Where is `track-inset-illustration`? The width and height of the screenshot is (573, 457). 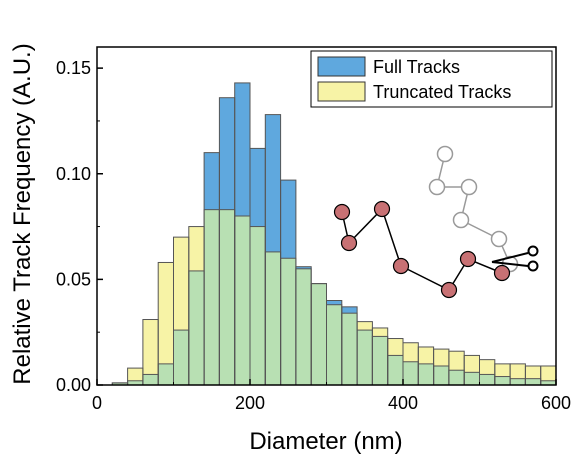
track-inset-illustration is located at coordinates (436, 222).